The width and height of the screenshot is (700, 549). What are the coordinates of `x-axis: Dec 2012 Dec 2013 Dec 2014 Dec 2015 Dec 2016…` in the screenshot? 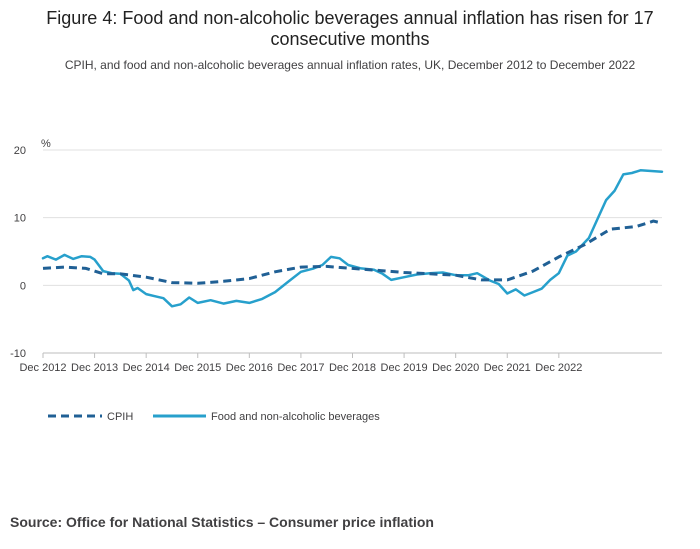 It's located at (340, 363).